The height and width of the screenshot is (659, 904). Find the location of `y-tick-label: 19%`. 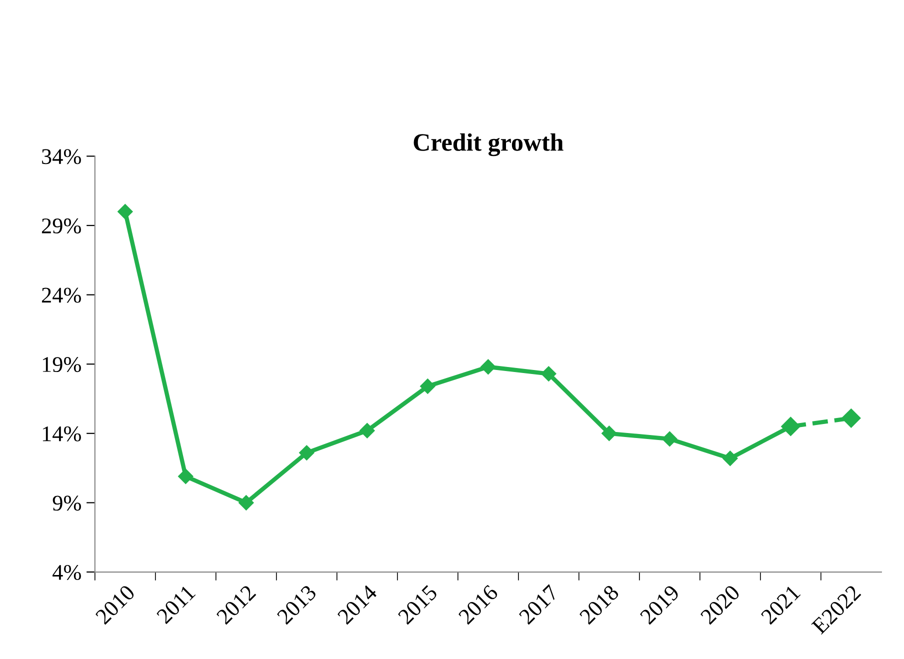

y-tick-label: 19% is located at coordinates (61, 364).